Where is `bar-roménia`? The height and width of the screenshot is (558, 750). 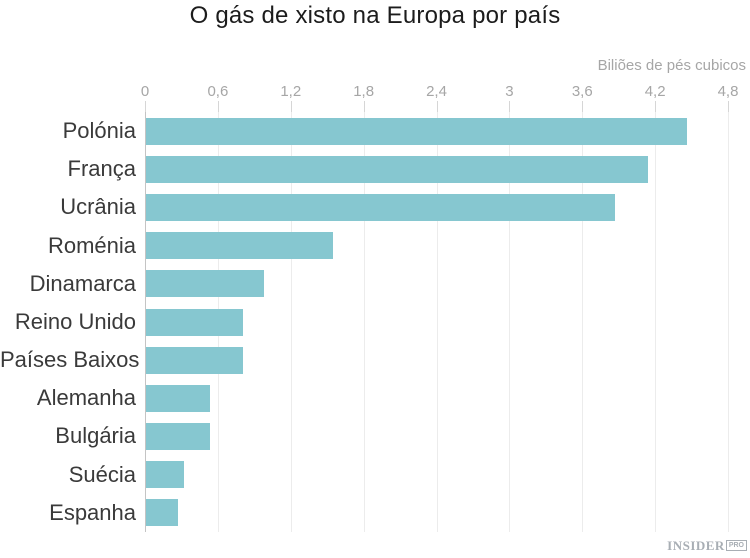 bar-roménia is located at coordinates (239, 246).